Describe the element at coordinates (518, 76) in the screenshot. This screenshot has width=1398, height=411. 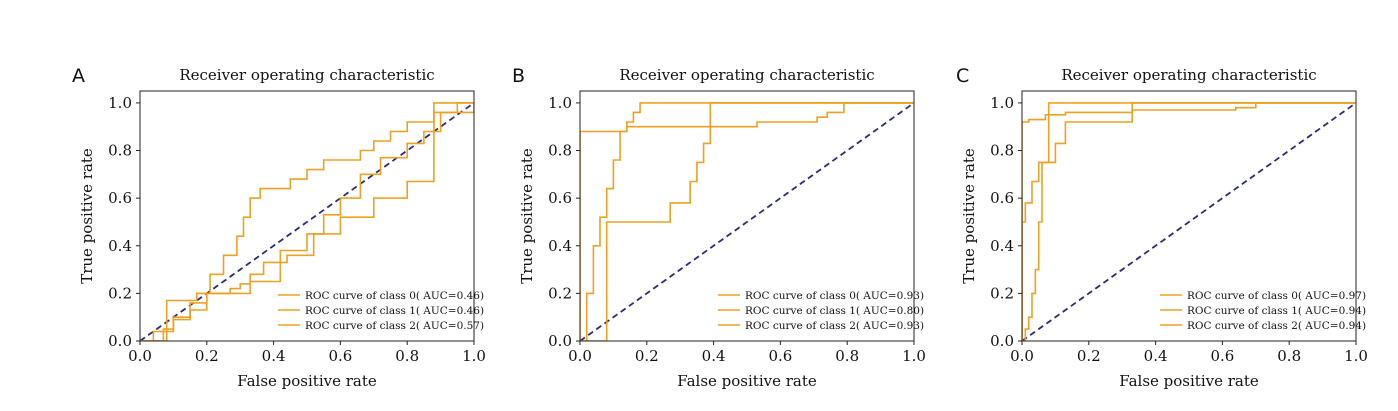
I see `panel-label: B` at that location.